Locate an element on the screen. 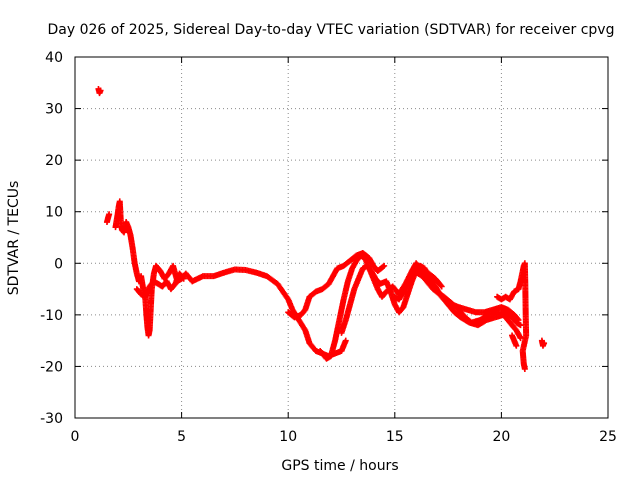  x-tick-label: 0 is located at coordinates (75, 437).